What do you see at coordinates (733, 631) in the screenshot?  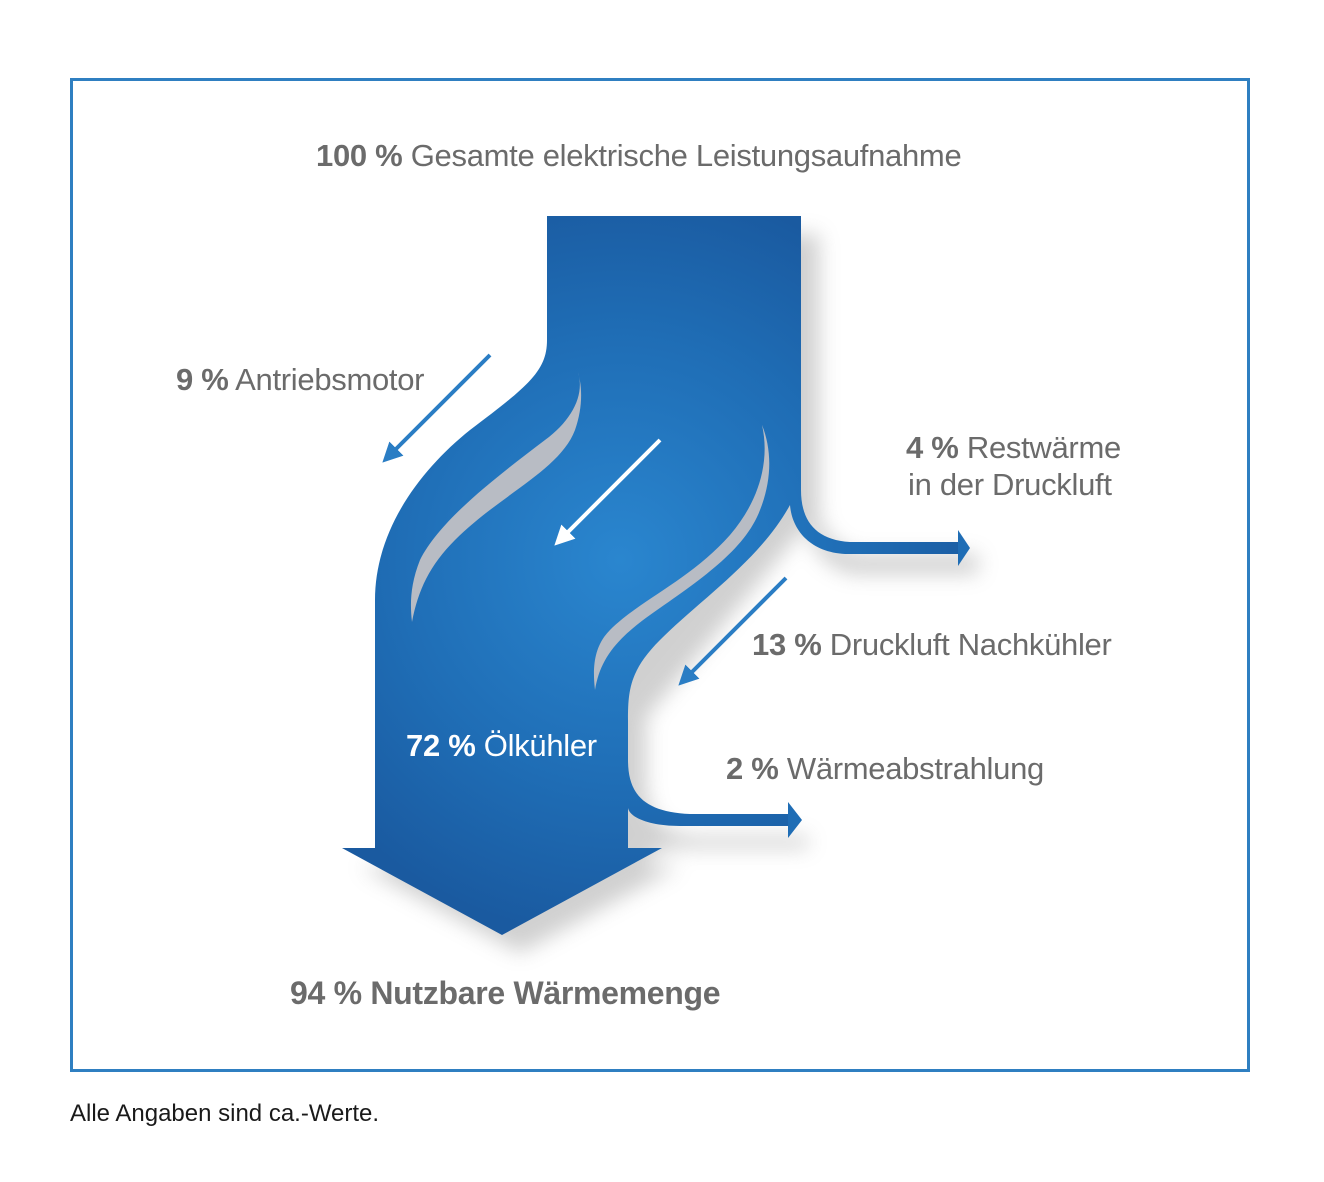 I see `nachkuehler-arrow` at bounding box center [733, 631].